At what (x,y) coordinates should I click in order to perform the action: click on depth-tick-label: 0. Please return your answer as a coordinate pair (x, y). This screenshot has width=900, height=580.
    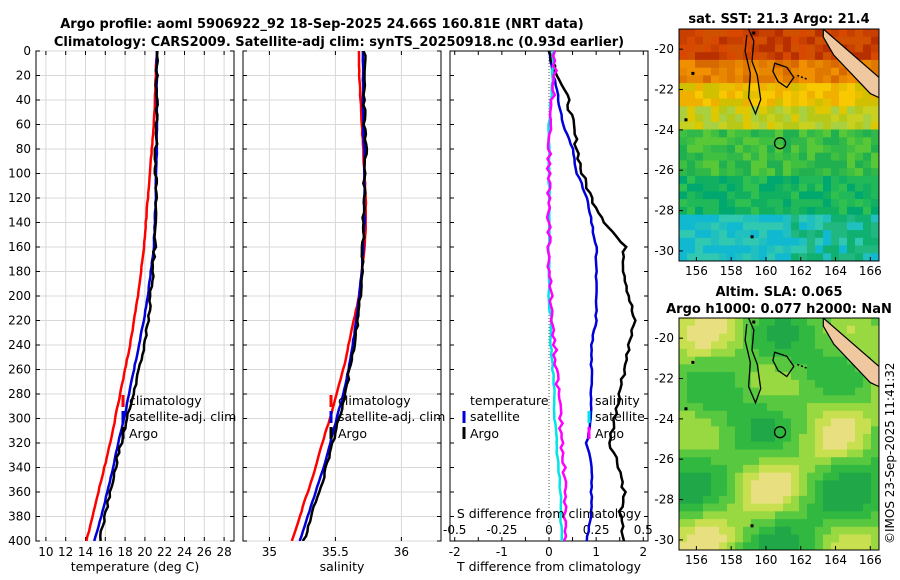
    Looking at the image, I should click on (27, 51).